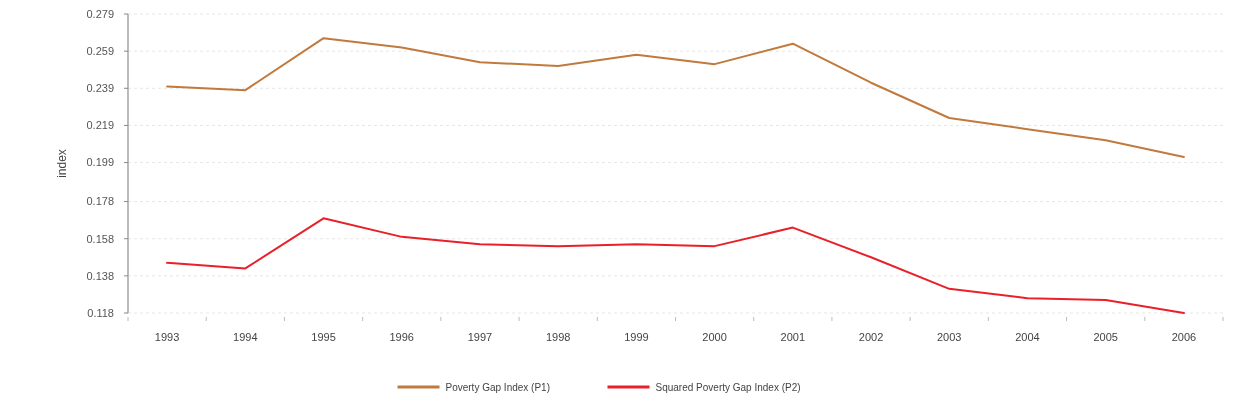 Image resolution: width=1235 pixels, height=405 pixels. Describe the element at coordinates (714, 337) in the screenshot. I see `x-tick-label: 2000` at that location.